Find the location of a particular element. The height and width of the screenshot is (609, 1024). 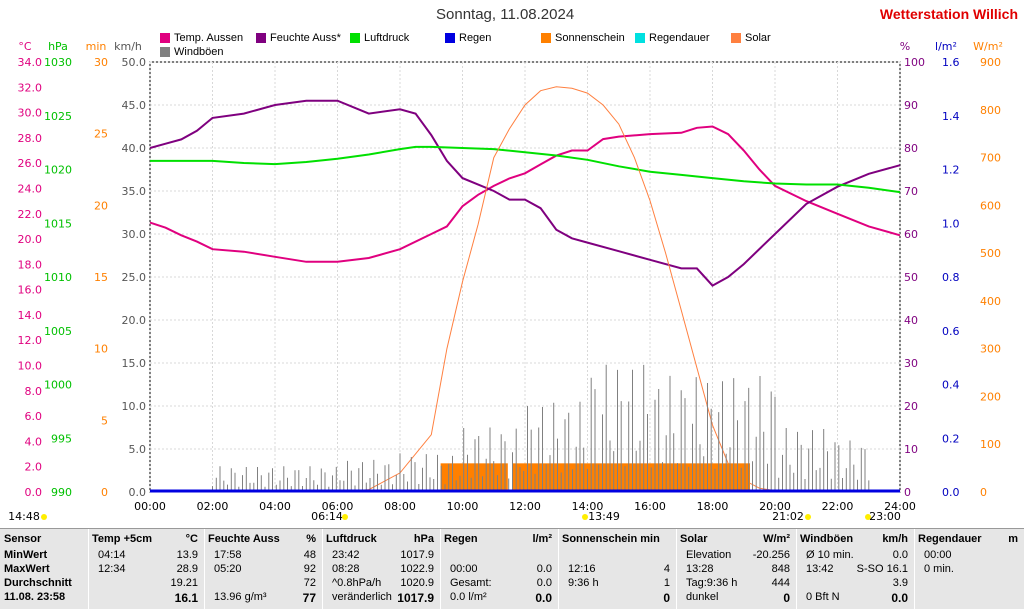

stats-cell-time: Tag:9:36 h is located at coordinates (712, 583).